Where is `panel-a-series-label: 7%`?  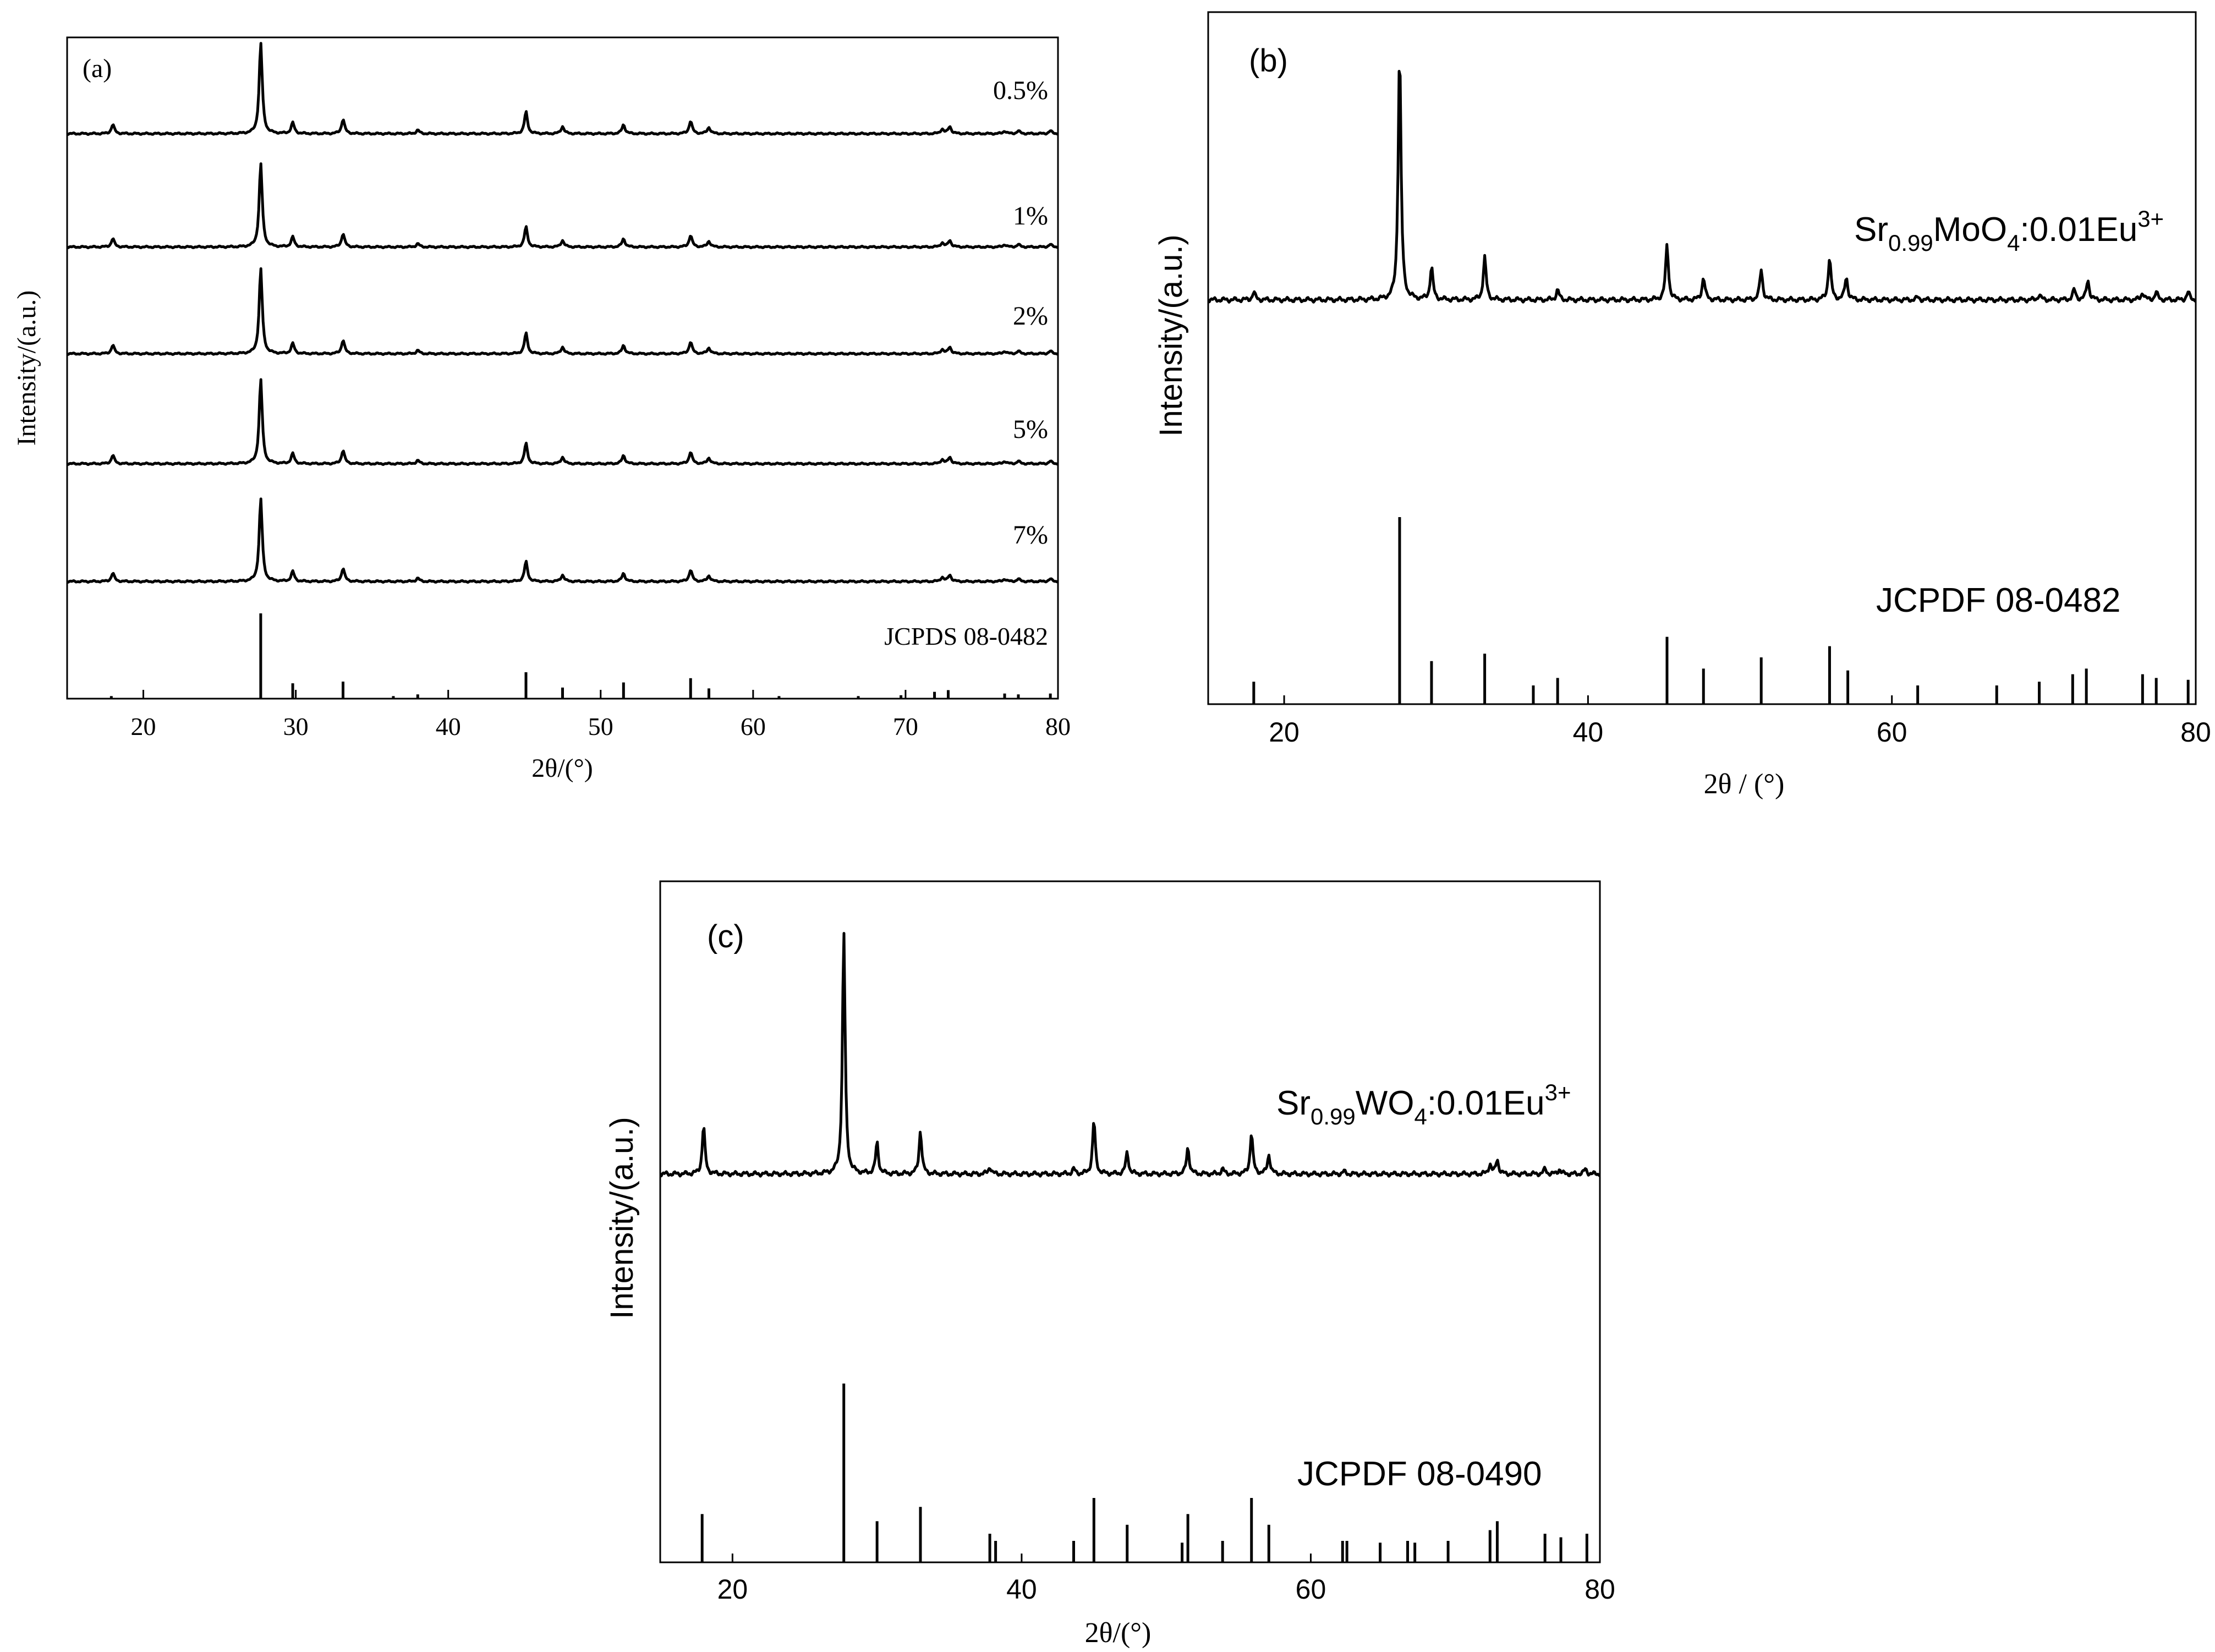 panel-a-series-label: 7% is located at coordinates (1030, 535).